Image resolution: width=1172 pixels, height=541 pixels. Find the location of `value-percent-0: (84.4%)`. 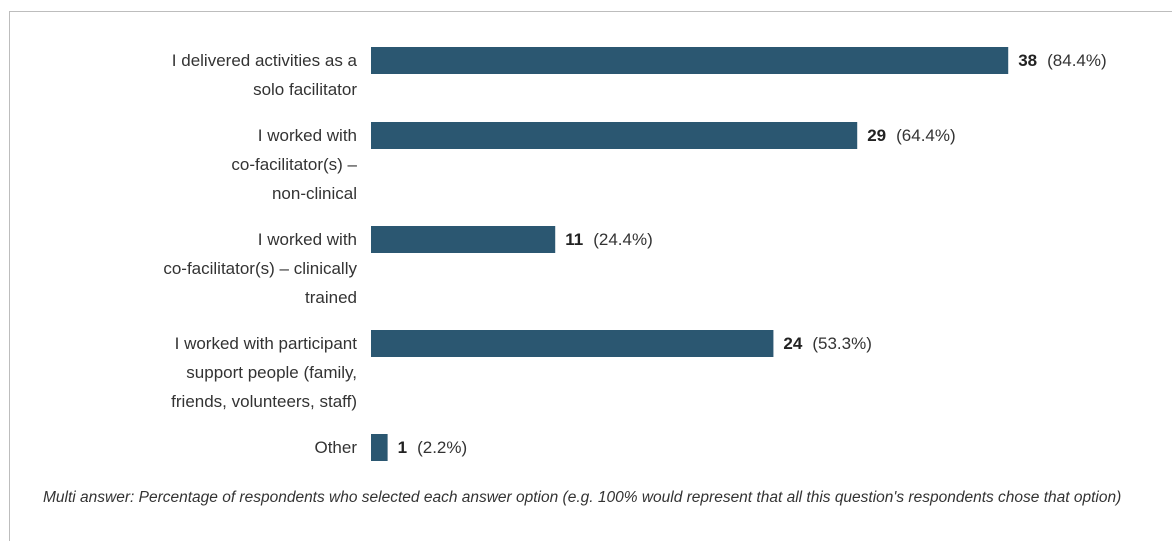

value-percent-0: (84.4%) is located at coordinates (1077, 60).